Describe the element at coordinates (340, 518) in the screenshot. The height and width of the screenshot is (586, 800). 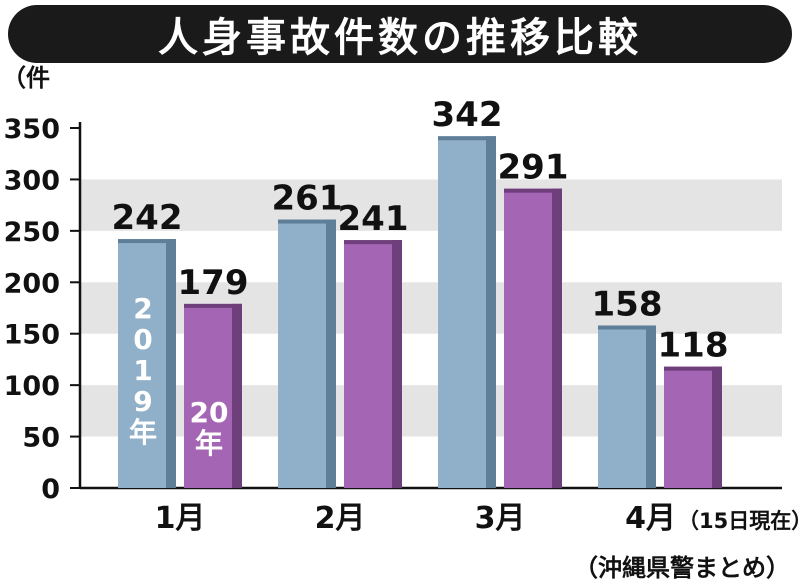
I see `x-tick-label: 2月` at that location.